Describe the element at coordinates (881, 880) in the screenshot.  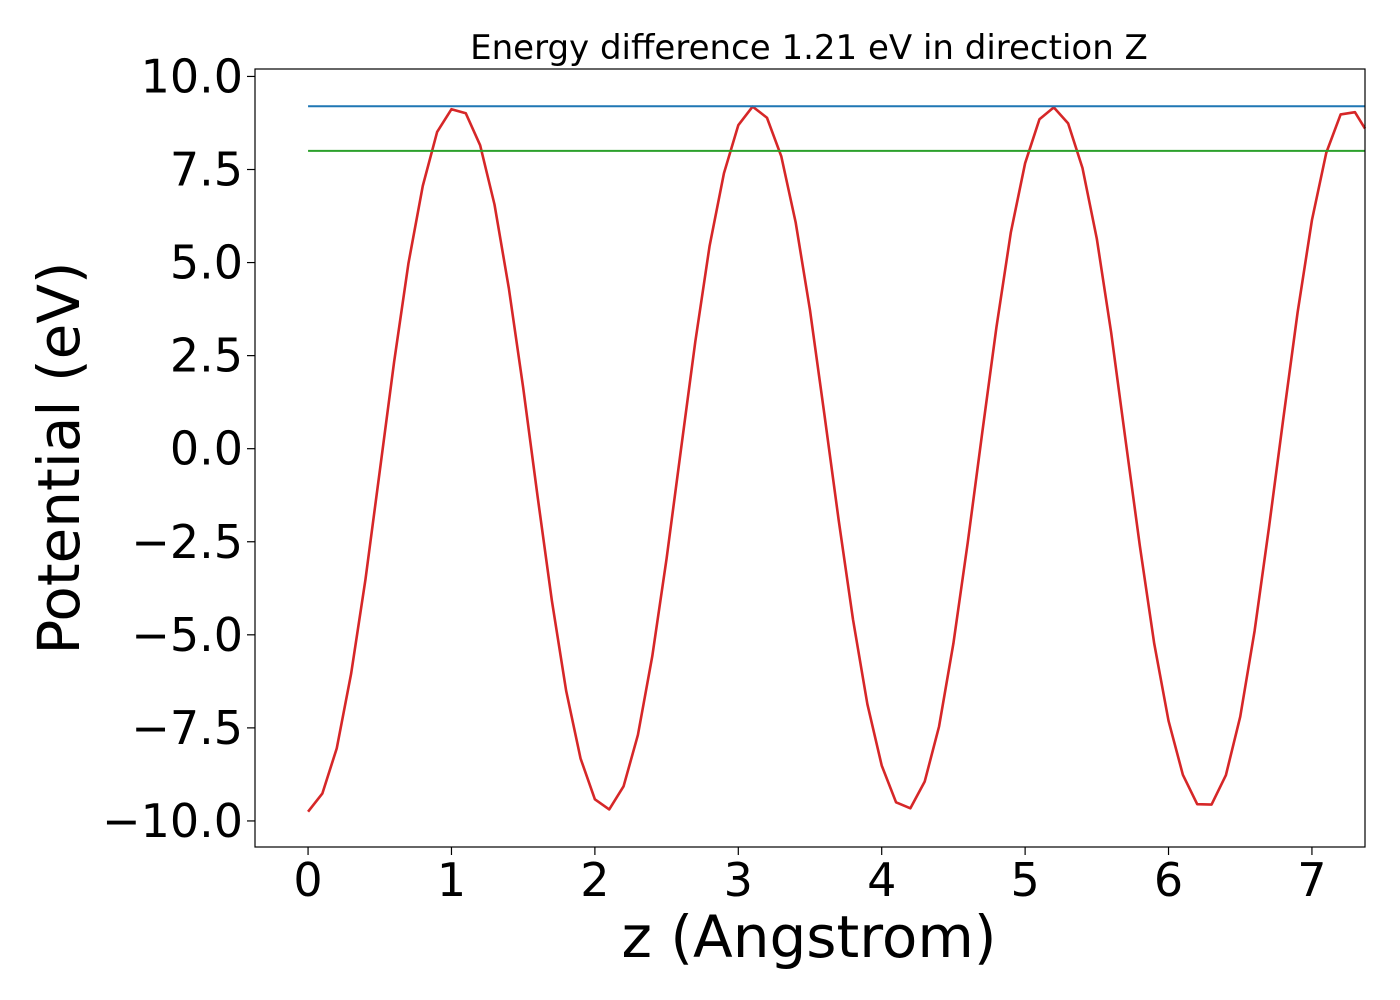
I see `x-tick-label: 4` at that location.